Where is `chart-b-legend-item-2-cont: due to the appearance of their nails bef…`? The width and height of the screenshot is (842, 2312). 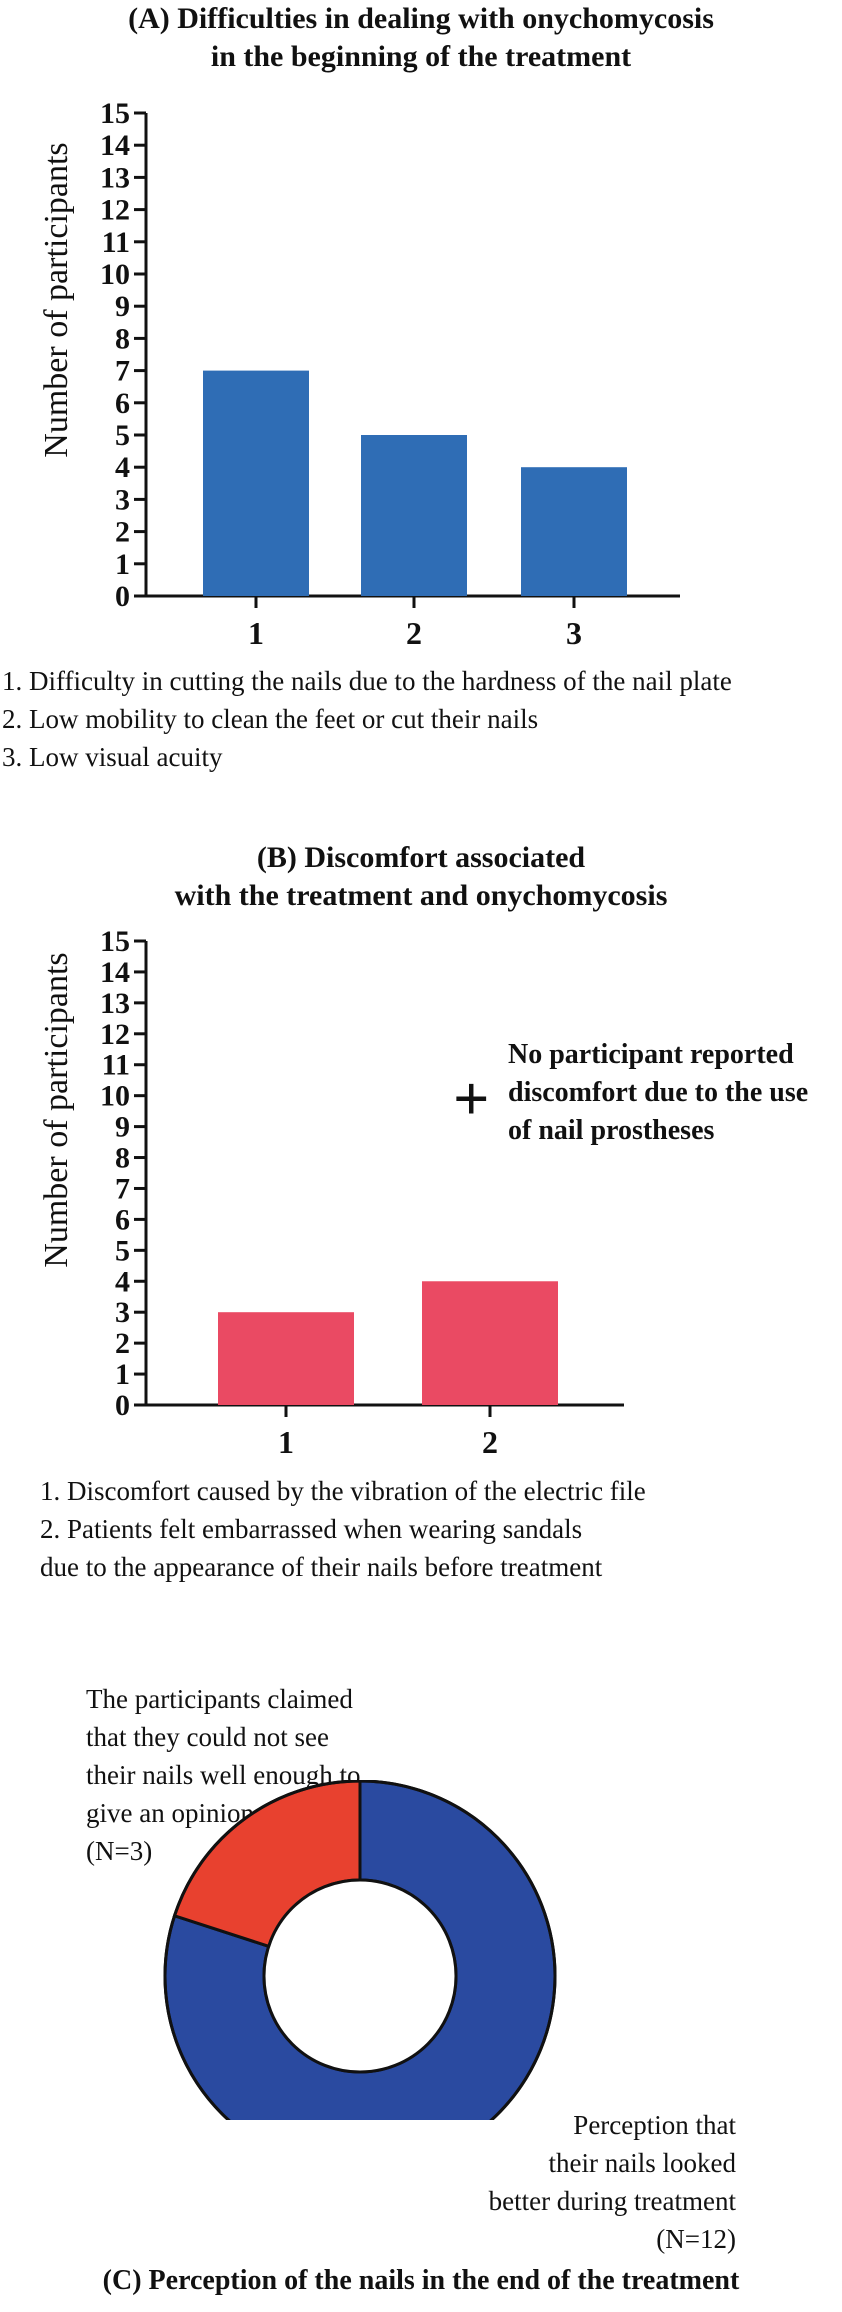 chart-b-legend-item-2-cont: due to the appearance of their nails bef… is located at coordinates (321, 1567).